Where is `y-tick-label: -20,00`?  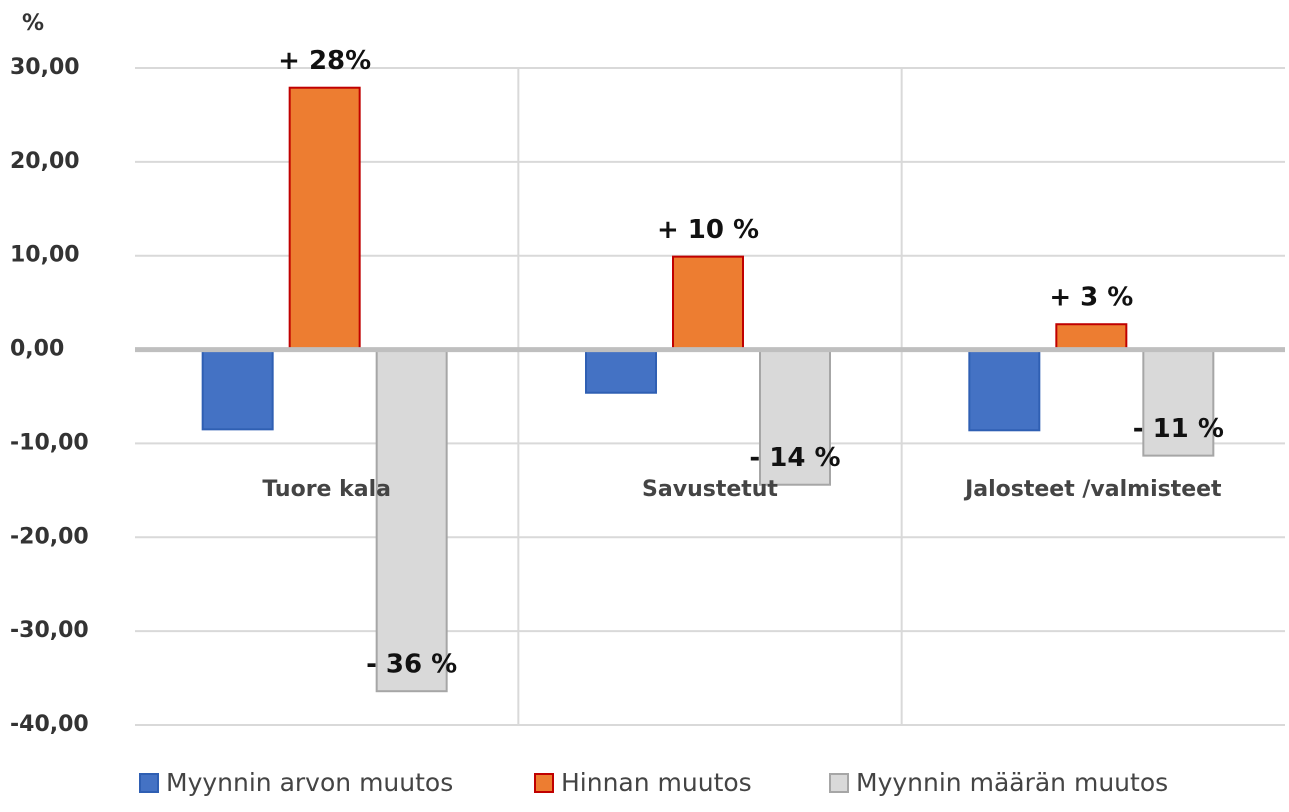
y-tick-label: -20,00 is located at coordinates (49, 536).